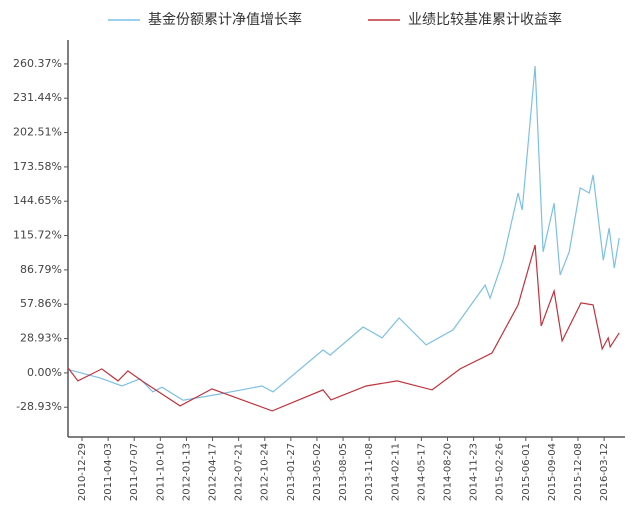  Describe the element at coordinates (526, 472) in the screenshot. I see `x-tick-label: 2015-06-01` at that location.